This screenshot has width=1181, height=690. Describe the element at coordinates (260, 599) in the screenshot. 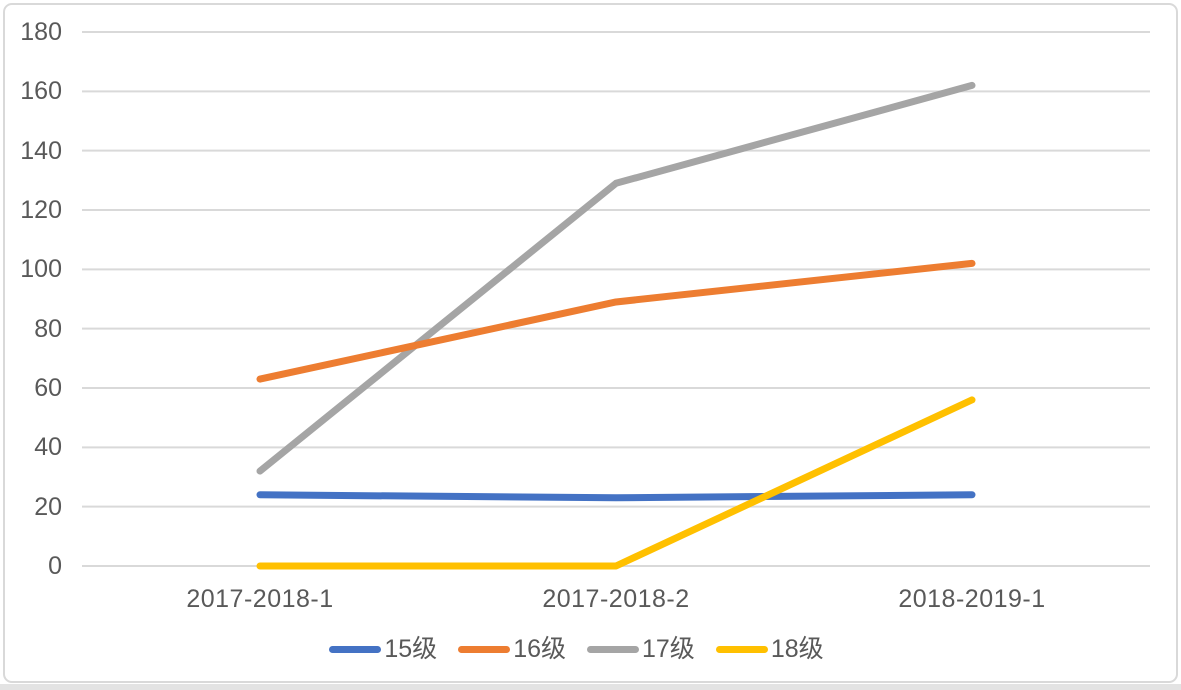

I see `x-category-label: 2017-2018-1` at that location.